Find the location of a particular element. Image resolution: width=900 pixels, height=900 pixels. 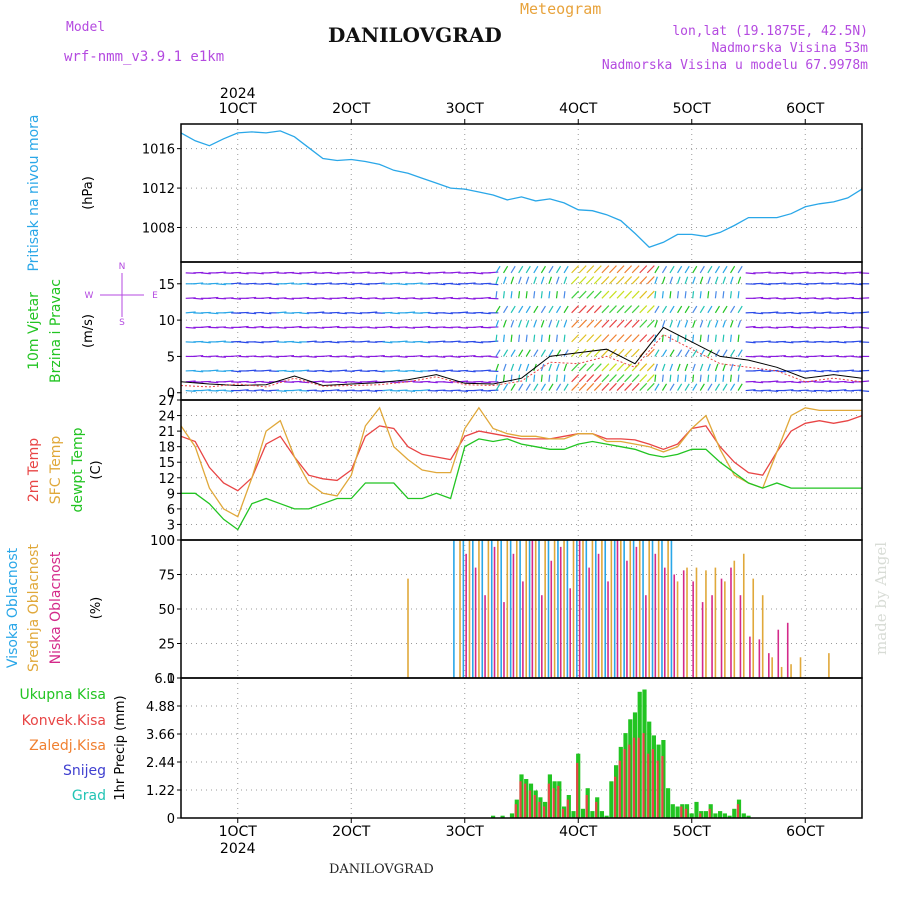

ytick-label: 1008 is located at coordinates (158, 229).